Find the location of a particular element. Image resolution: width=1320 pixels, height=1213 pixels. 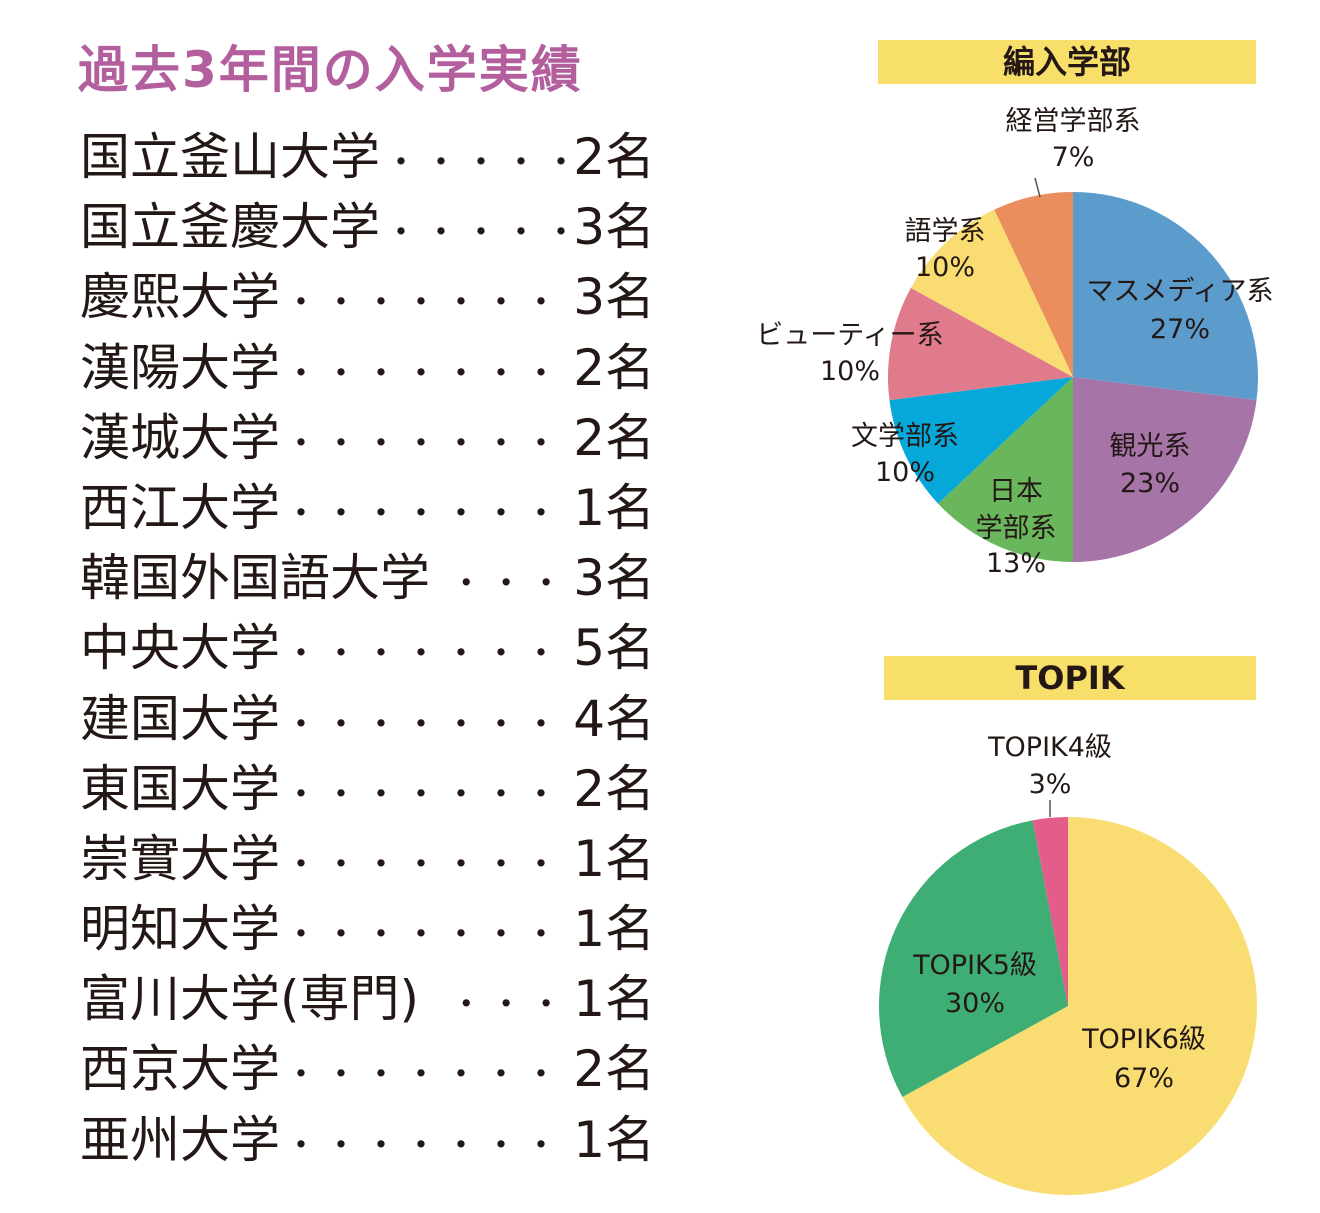

slice-percent: 27% is located at coordinates (1180, 329).